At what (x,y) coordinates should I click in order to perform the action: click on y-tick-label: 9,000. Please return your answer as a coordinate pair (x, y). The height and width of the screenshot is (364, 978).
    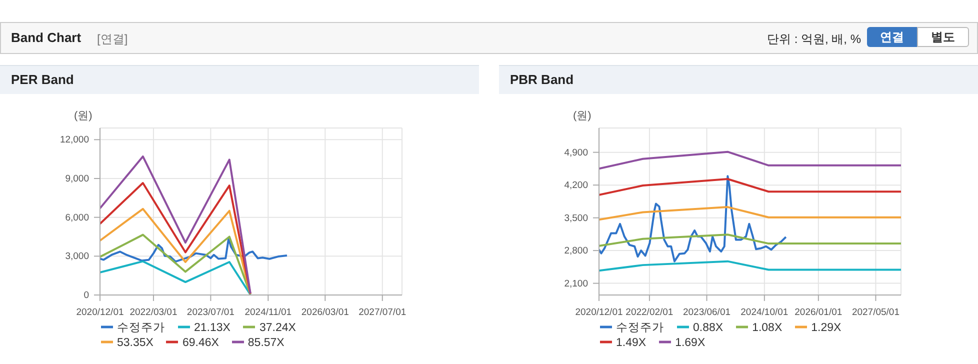
    Looking at the image, I should click on (77, 178).